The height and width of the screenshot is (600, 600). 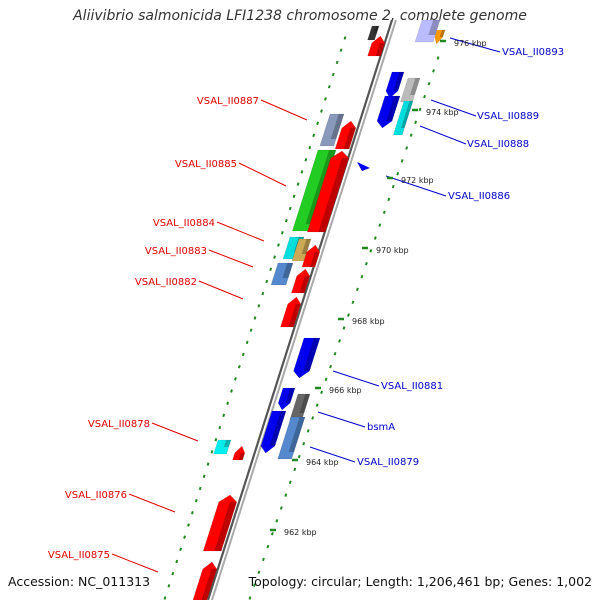 I want to click on feature-0883-red, so click(x=311, y=256).